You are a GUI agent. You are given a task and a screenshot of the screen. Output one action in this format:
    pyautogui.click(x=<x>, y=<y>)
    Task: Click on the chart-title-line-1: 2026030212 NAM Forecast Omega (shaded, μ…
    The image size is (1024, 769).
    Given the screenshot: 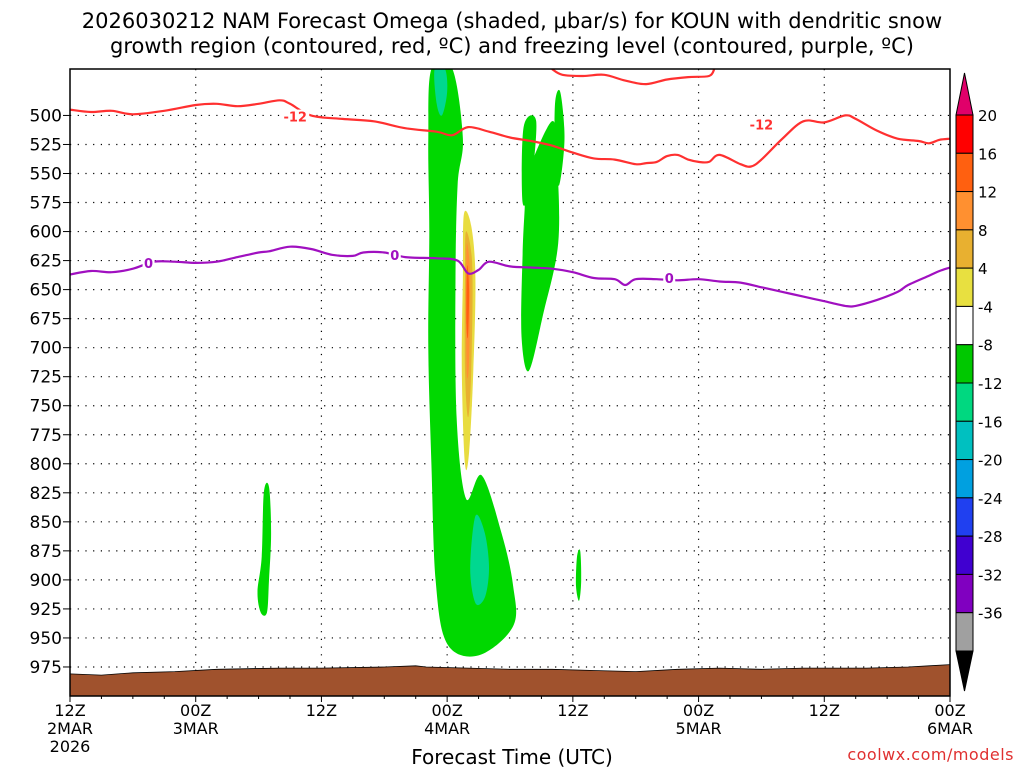 What is the action you would take?
    pyautogui.click(x=512, y=21)
    